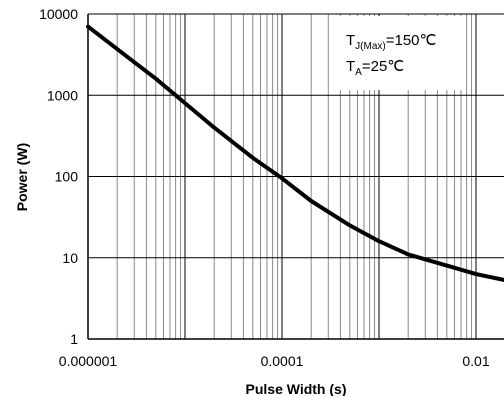  Describe the element at coordinates (58, 14) in the screenshot. I see `y-tick-label: 10000` at that location.